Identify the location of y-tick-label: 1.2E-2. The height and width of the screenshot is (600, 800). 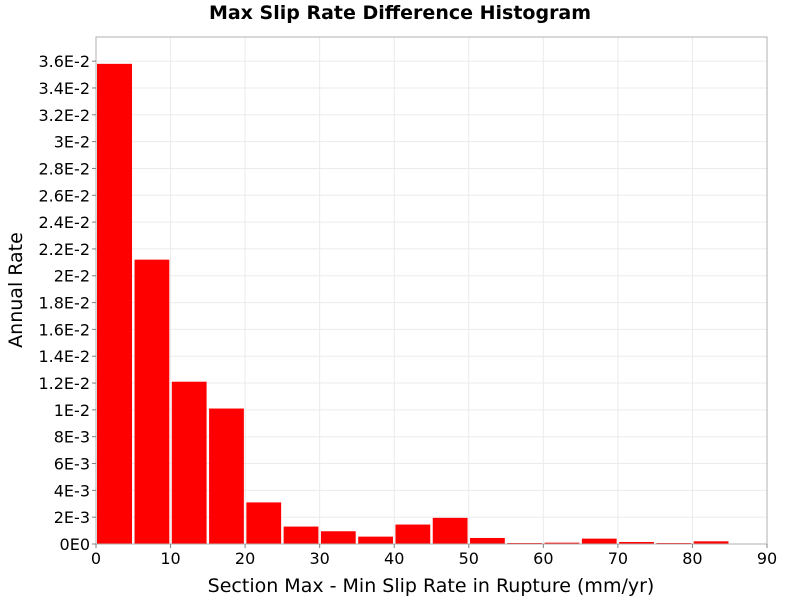
(64, 383).